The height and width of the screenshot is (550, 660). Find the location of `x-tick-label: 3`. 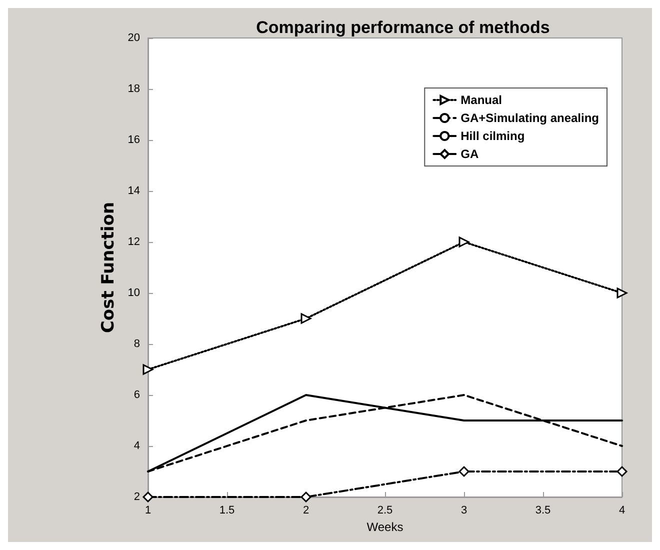

x-tick-label: 3 is located at coordinates (464, 510).